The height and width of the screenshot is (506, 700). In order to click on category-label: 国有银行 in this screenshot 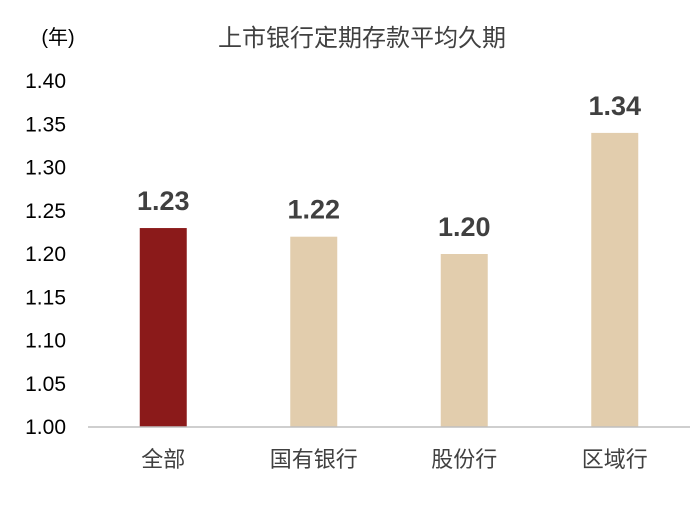, I will do `click(314, 459)`.